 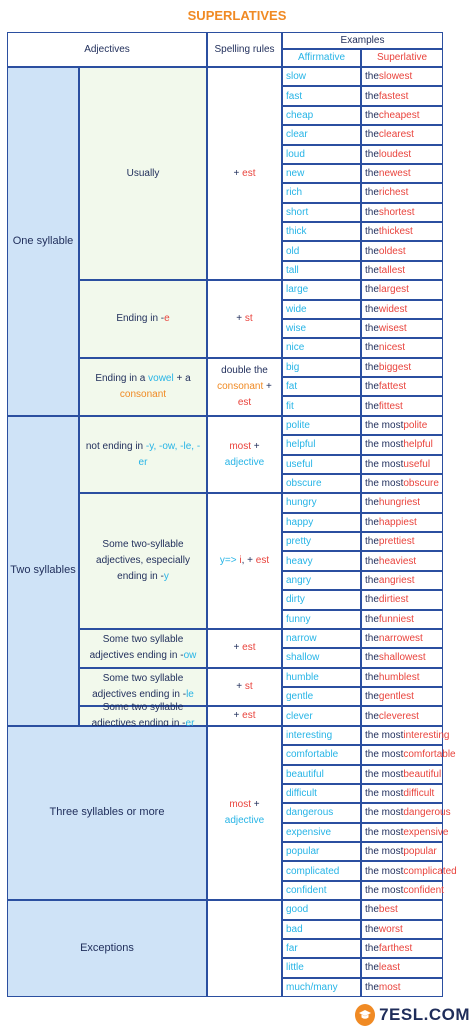 I want to click on superlative-word: the humble st, so click(x=402, y=677).